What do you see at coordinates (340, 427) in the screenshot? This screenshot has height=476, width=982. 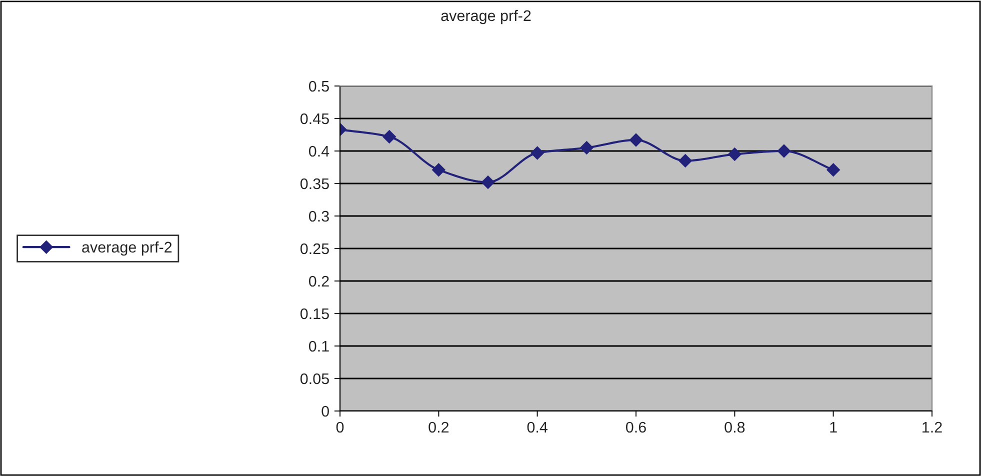 I see `x-tick-label: 0` at bounding box center [340, 427].